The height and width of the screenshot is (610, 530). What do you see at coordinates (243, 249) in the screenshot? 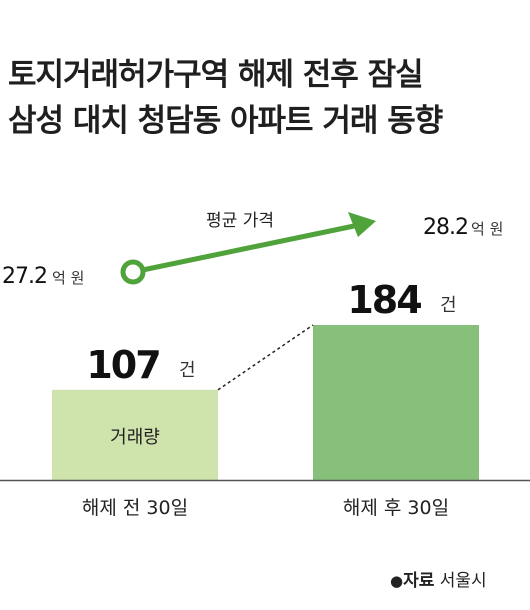
I see `price-trend-line` at bounding box center [243, 249].